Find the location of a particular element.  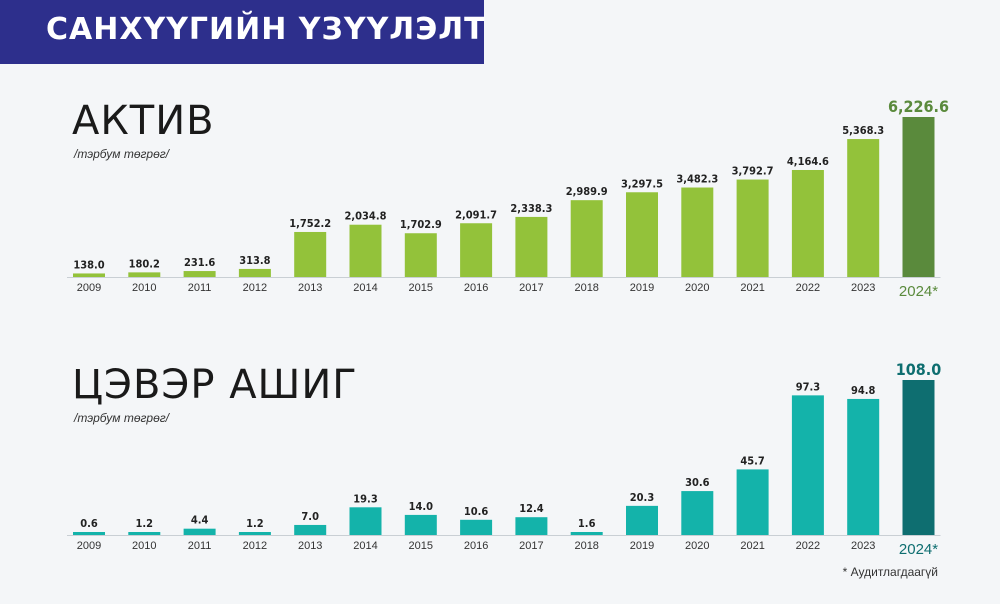

profit-year-label: 2017 is located at coordinates (531, 546).